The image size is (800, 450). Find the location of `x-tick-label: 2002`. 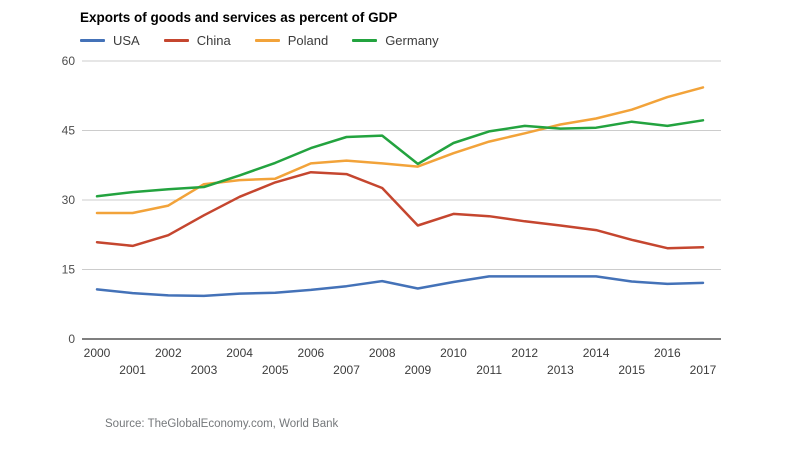

x-tick-label: 2002 is located at coordinates (168, 353).